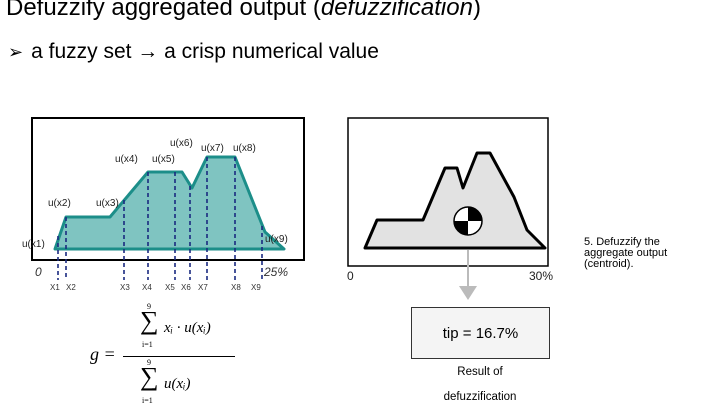  I want to click on x-label-9: X9, so click(256, 287).